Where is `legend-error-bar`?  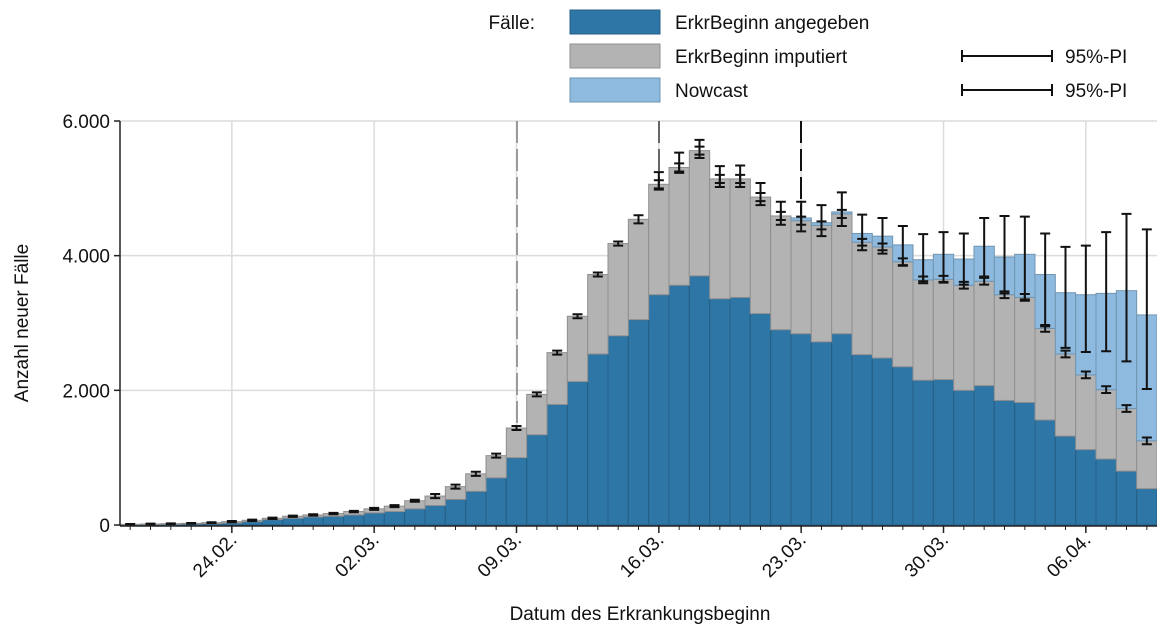 legend-error-bar is located at coordinates (1007, 90).